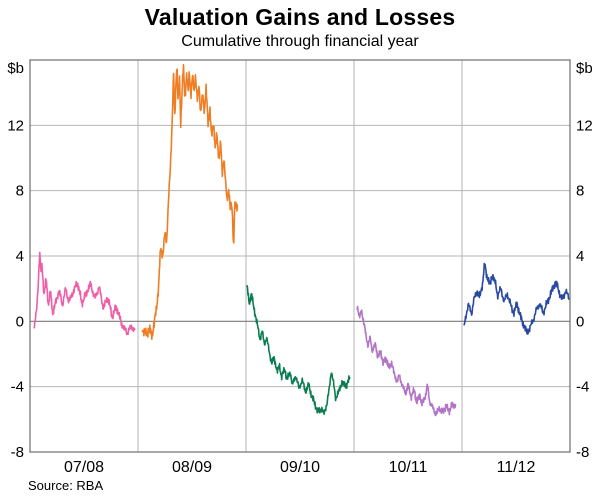 The height and width of the screenshot is (501, 600). What do you see at coordinates (20, 321) in the screenshot?
I see `y-tick-label-left: 0` at bounding box center [20, 321].